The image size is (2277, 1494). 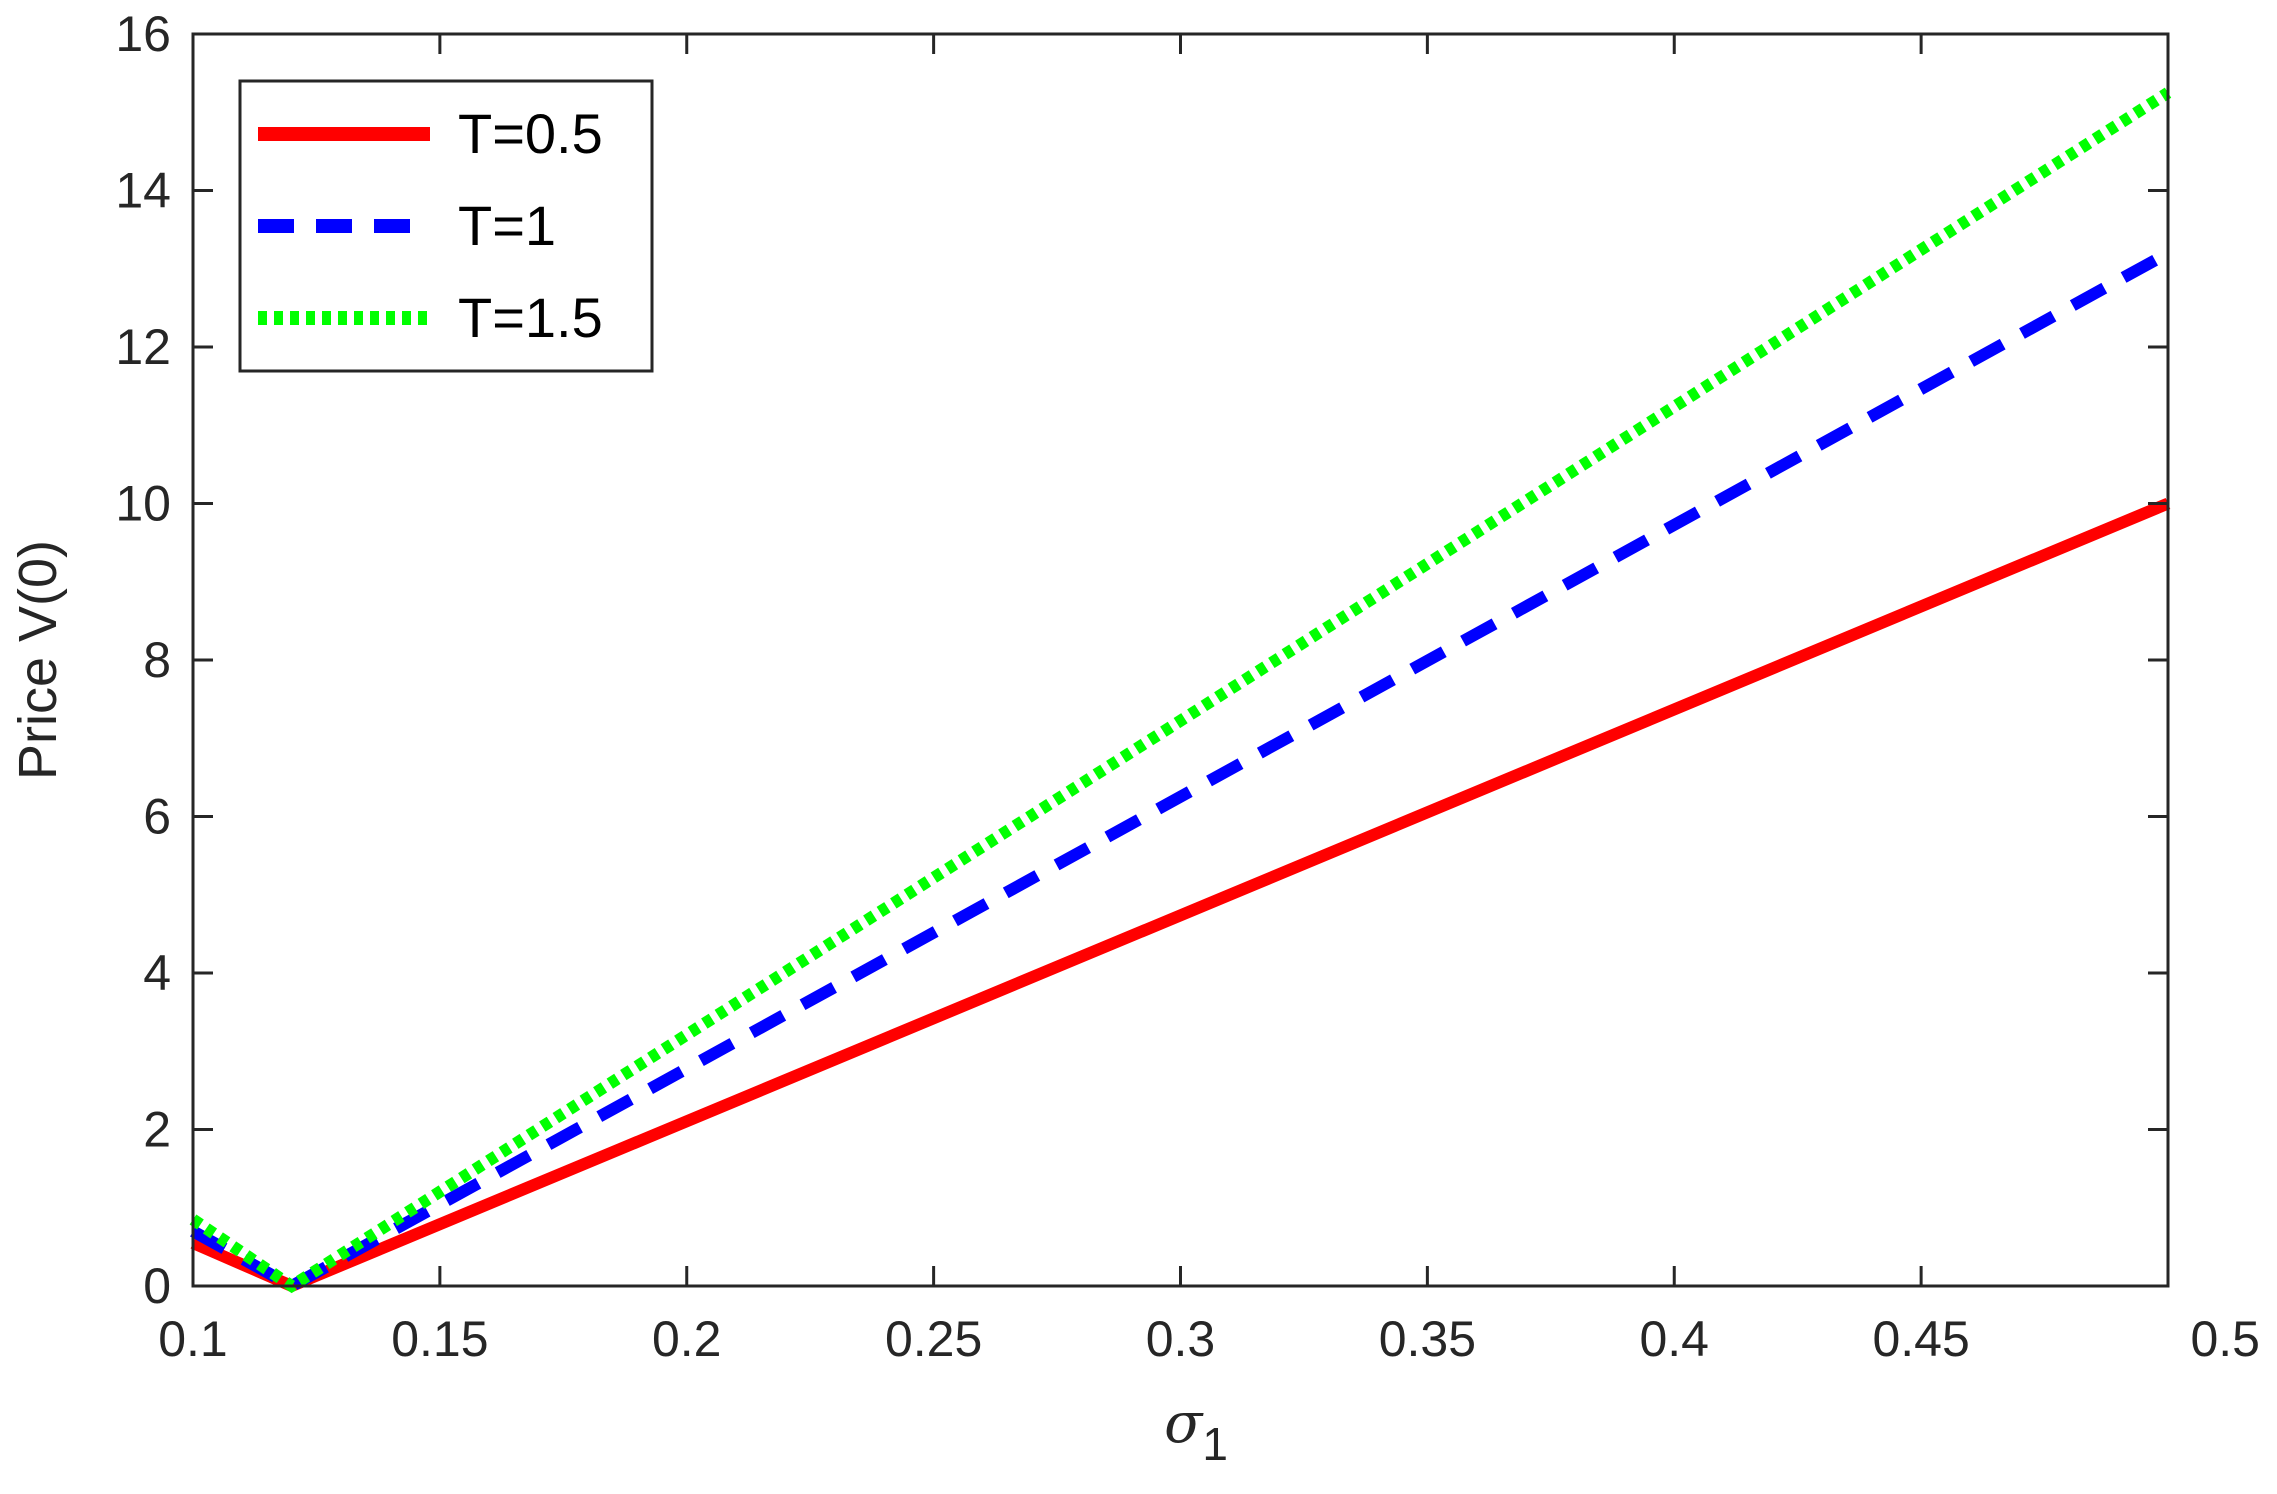 What do you see at coordinates (1674, 1339) in the screenshot?
I see `x-tick-label-6: 0.4` at bounding box center [1674, 1339].